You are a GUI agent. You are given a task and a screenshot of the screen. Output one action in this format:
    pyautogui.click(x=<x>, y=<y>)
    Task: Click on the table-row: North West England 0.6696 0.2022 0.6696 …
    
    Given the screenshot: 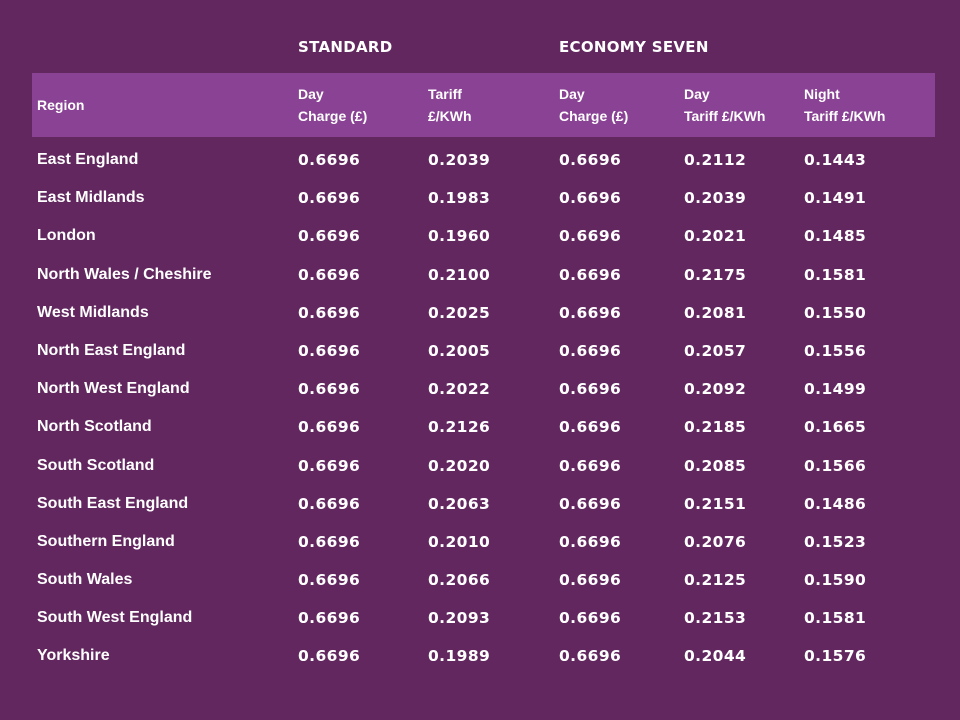 What is the action you would take?
    pyautogui.click(x=480, y=389)
    